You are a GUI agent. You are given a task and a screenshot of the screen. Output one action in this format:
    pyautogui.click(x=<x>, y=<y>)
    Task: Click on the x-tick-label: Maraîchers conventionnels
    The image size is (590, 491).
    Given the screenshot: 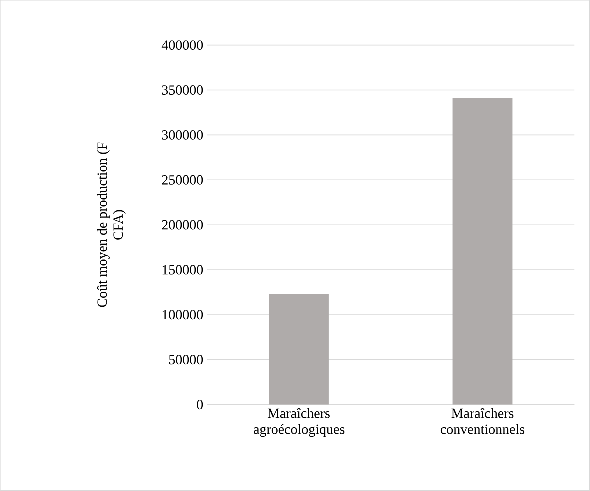 What is the action you would take?
    pyautogui.click(x=482, y=421)
    